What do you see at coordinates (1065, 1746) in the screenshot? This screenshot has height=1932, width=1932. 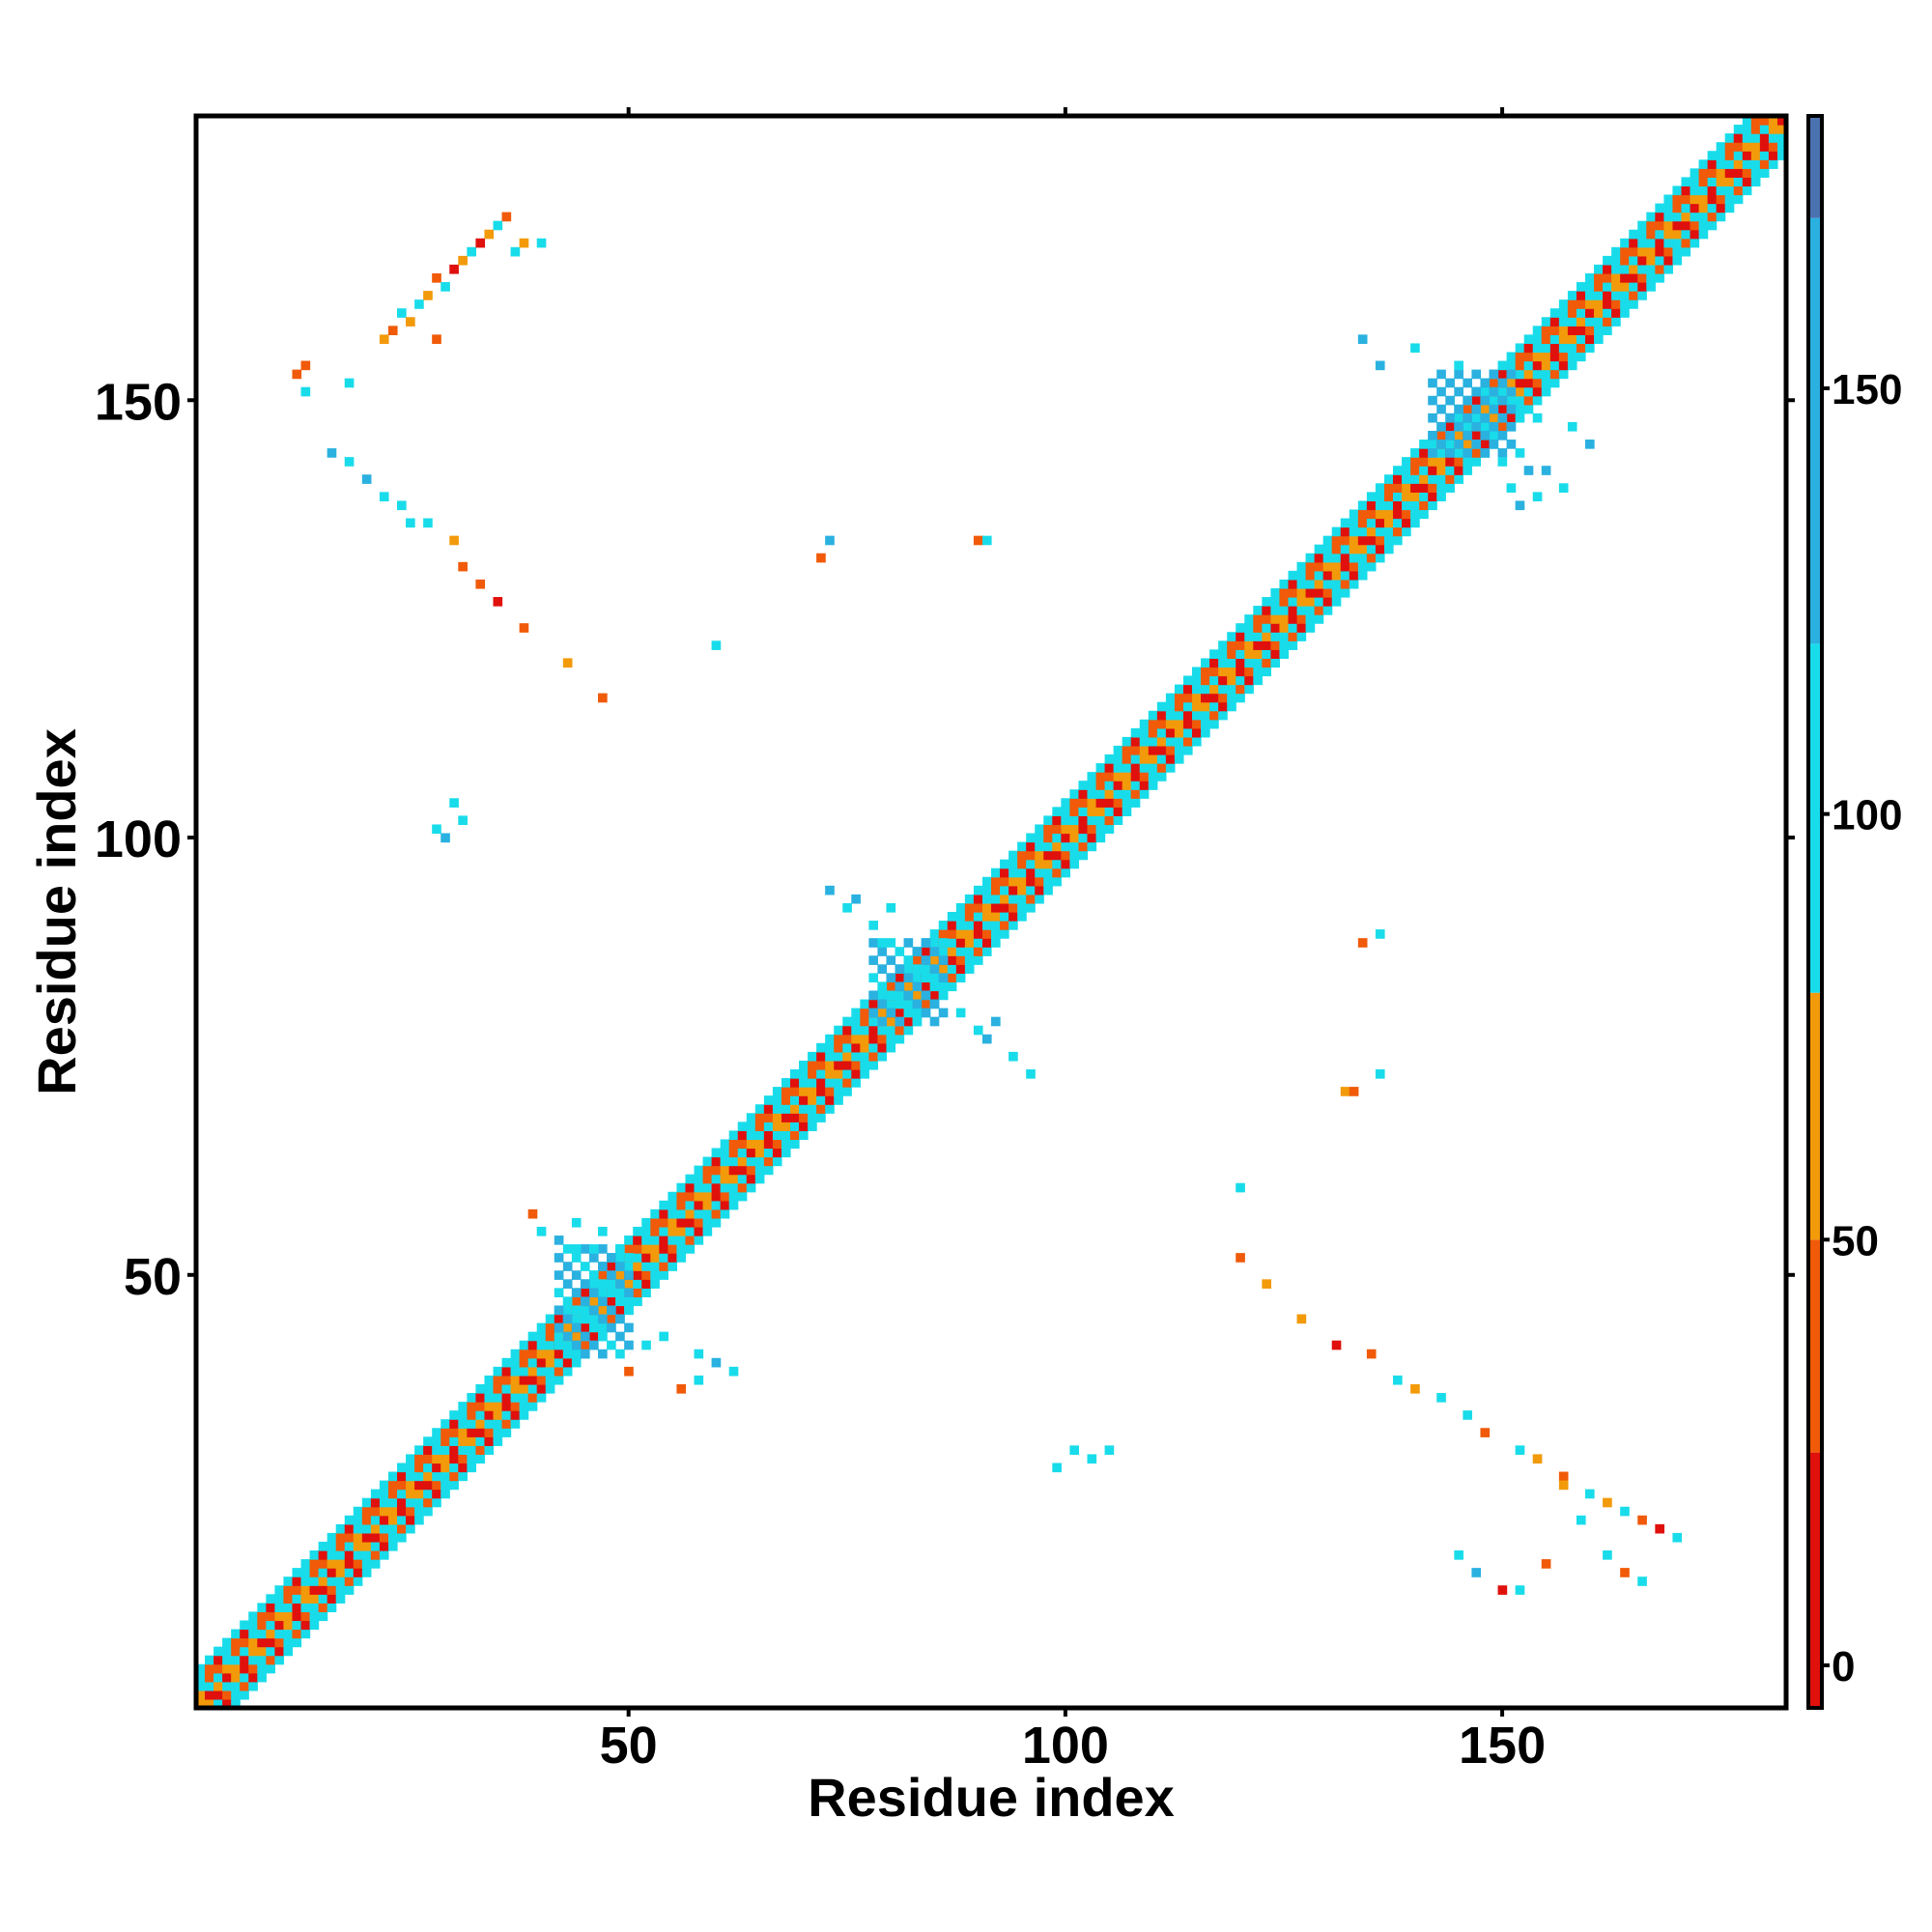 I see `x-tick-label: 100` at bounding box center [1065, 1746].